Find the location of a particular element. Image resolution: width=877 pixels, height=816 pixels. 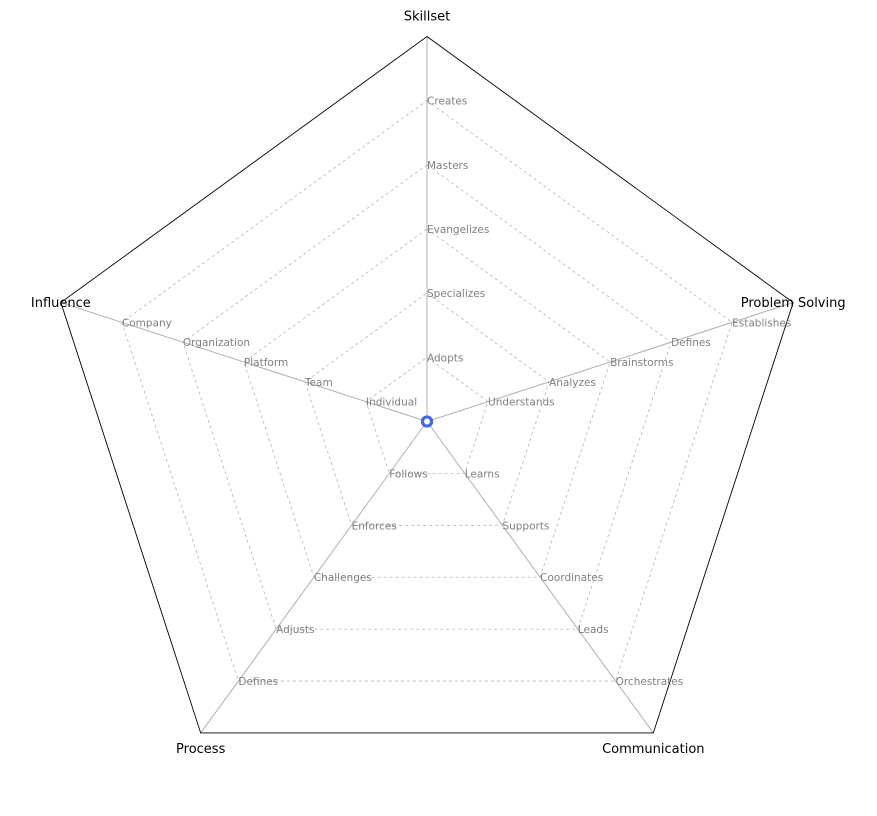

level-label: Learns is located at coordinates (482, 474).